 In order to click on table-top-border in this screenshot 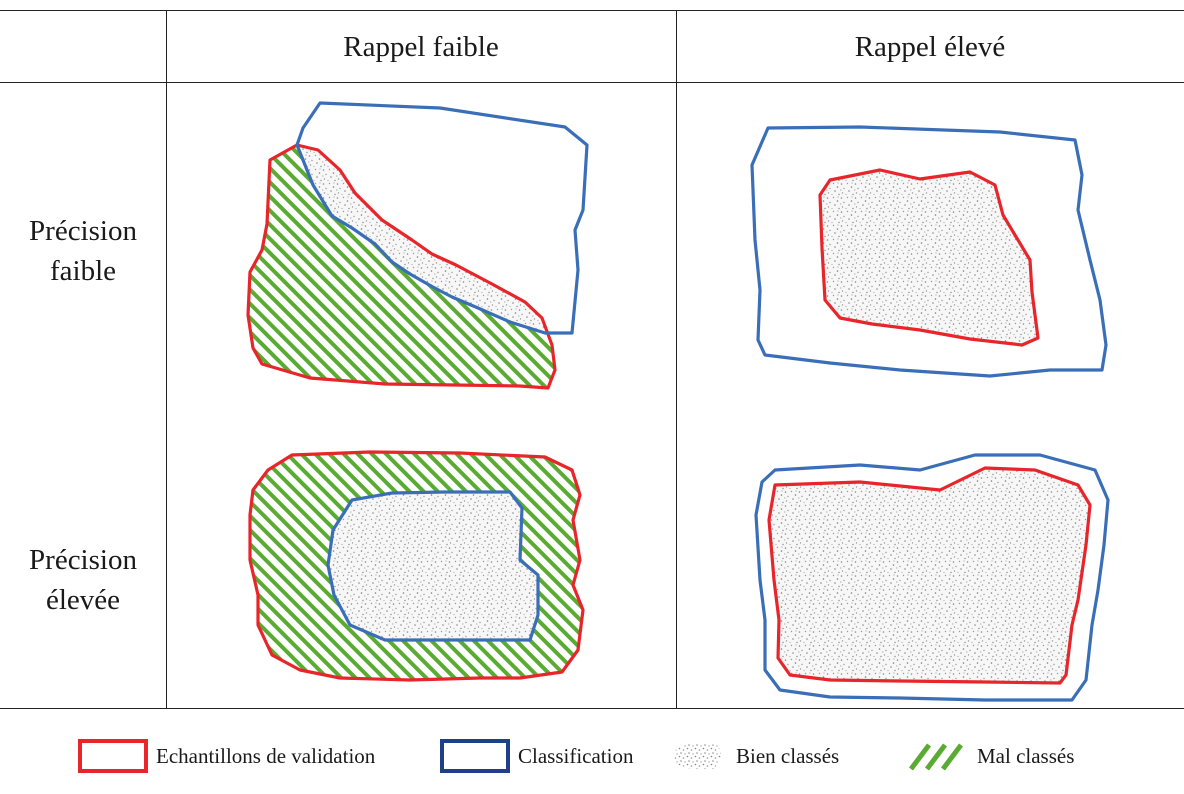, I will do `click(592, 10)`.